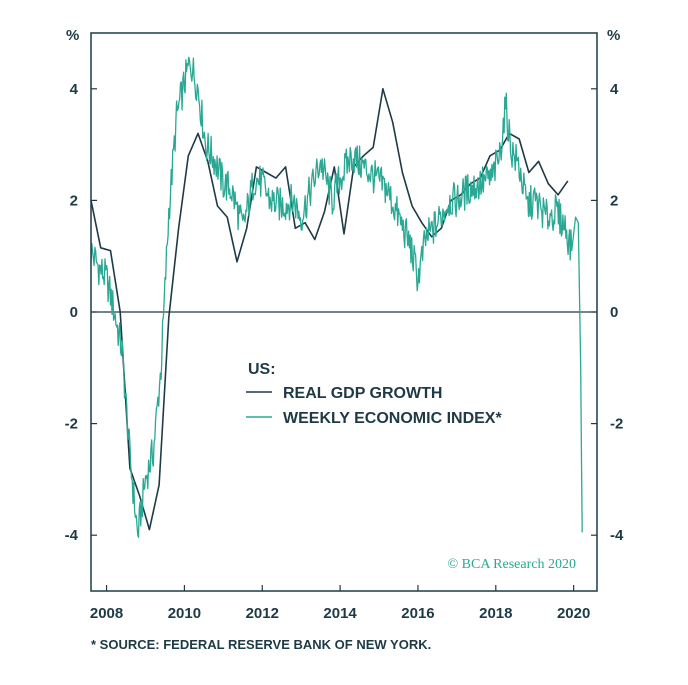 This screenshot has width=688, height=685. Describe the element at coordinates (614, 312) in the screenshot. I see `y-tick-label-right: 0` at that location.